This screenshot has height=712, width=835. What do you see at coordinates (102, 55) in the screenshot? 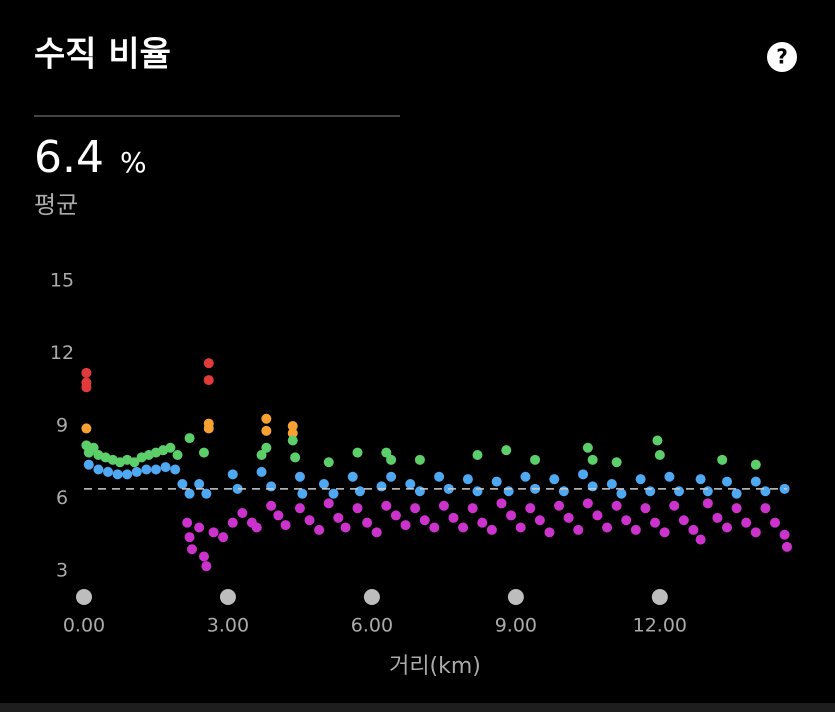
I see `title: 수직 비율` at bounding box center [102, 55].